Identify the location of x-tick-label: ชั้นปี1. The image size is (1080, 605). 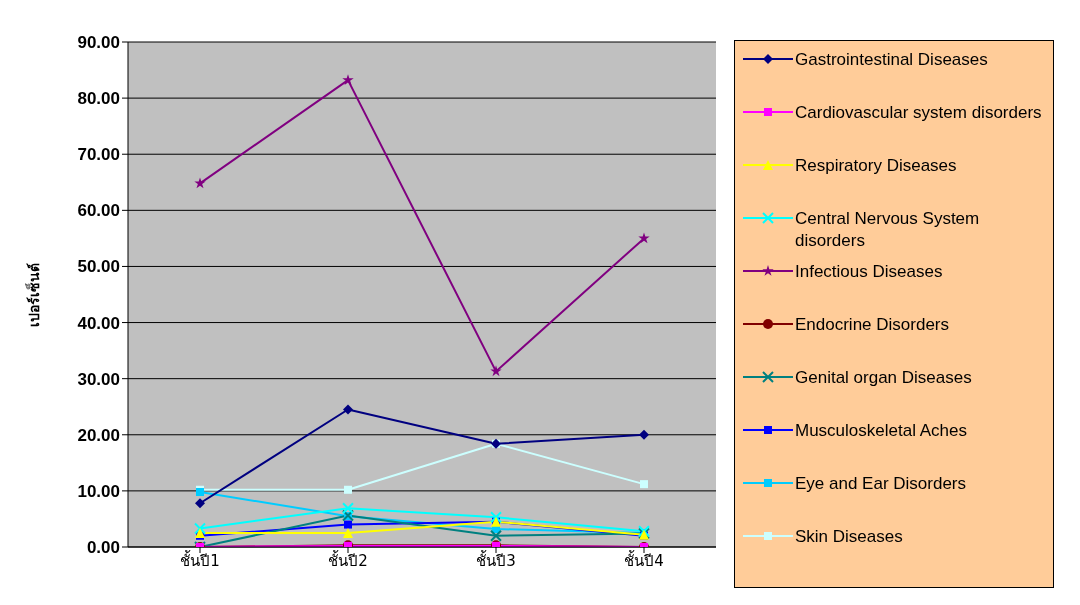
(200, 559).